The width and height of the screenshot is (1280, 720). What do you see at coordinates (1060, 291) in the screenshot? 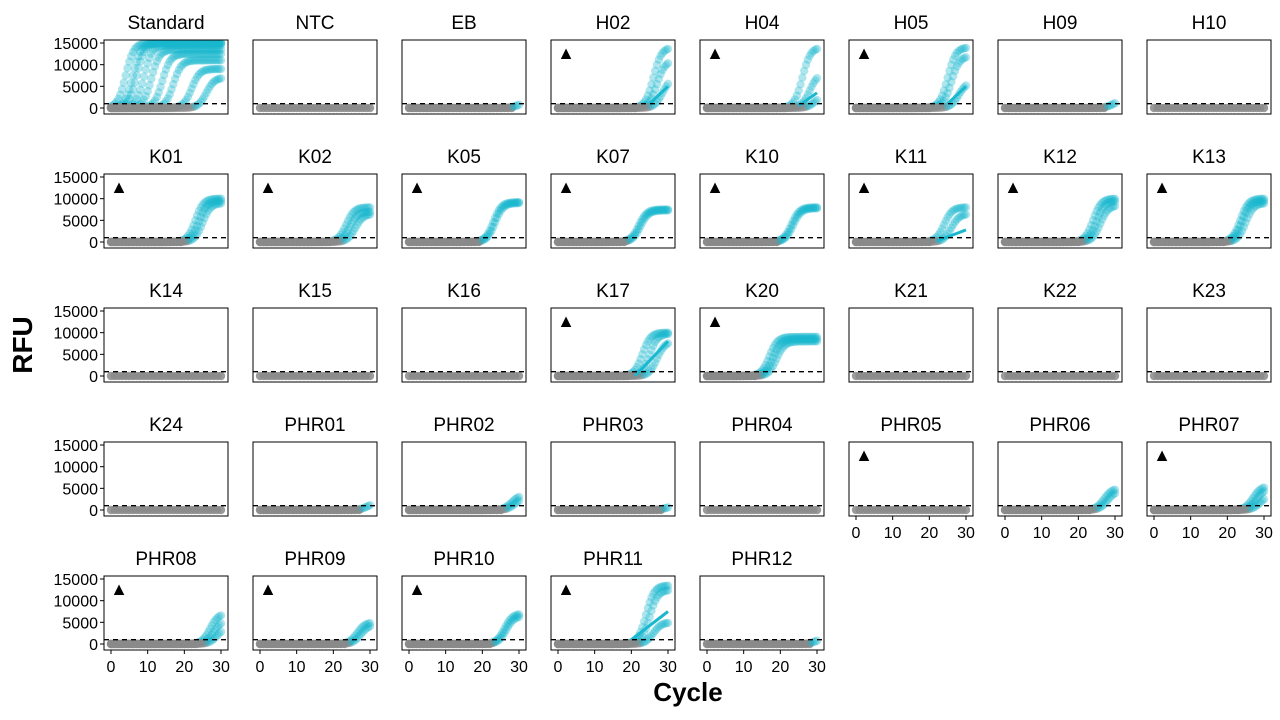
I see `panel-title: K22` at bounding box center [1060, 291].